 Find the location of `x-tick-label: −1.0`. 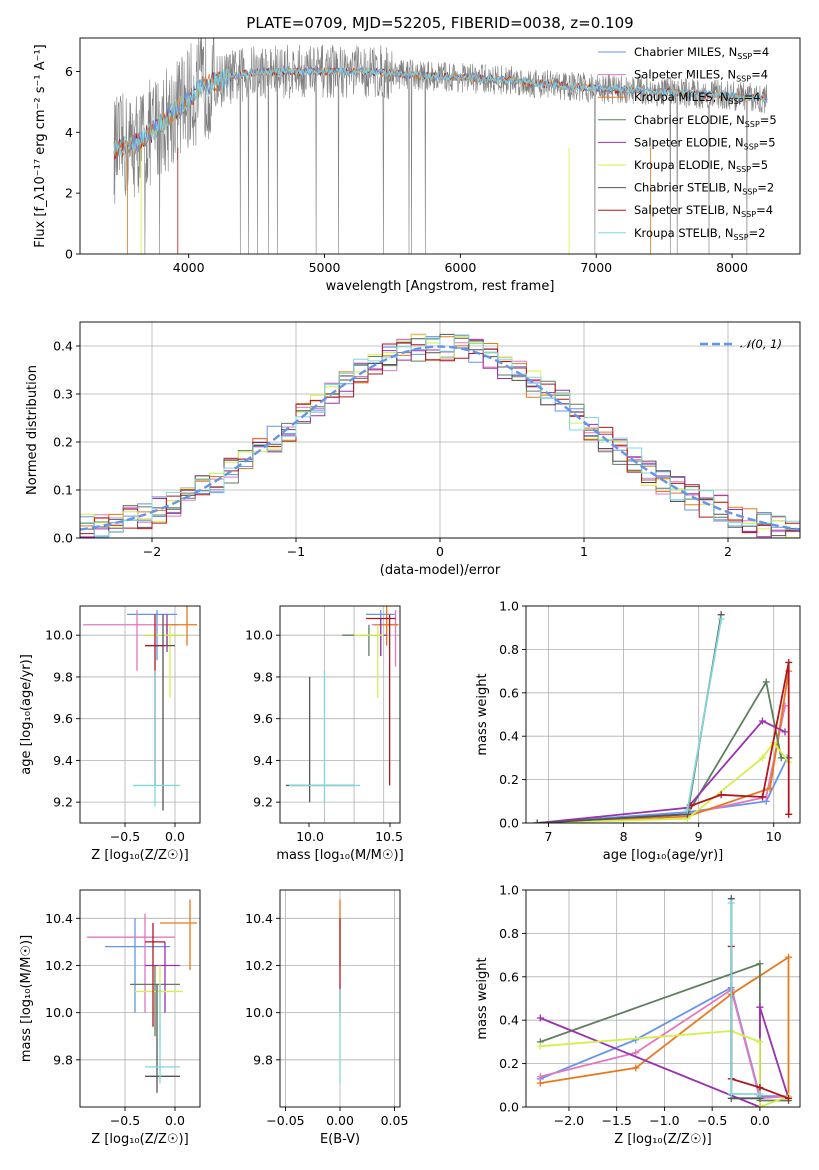

x-tick-label: −1.0 is located at coordinates (664, 1120).